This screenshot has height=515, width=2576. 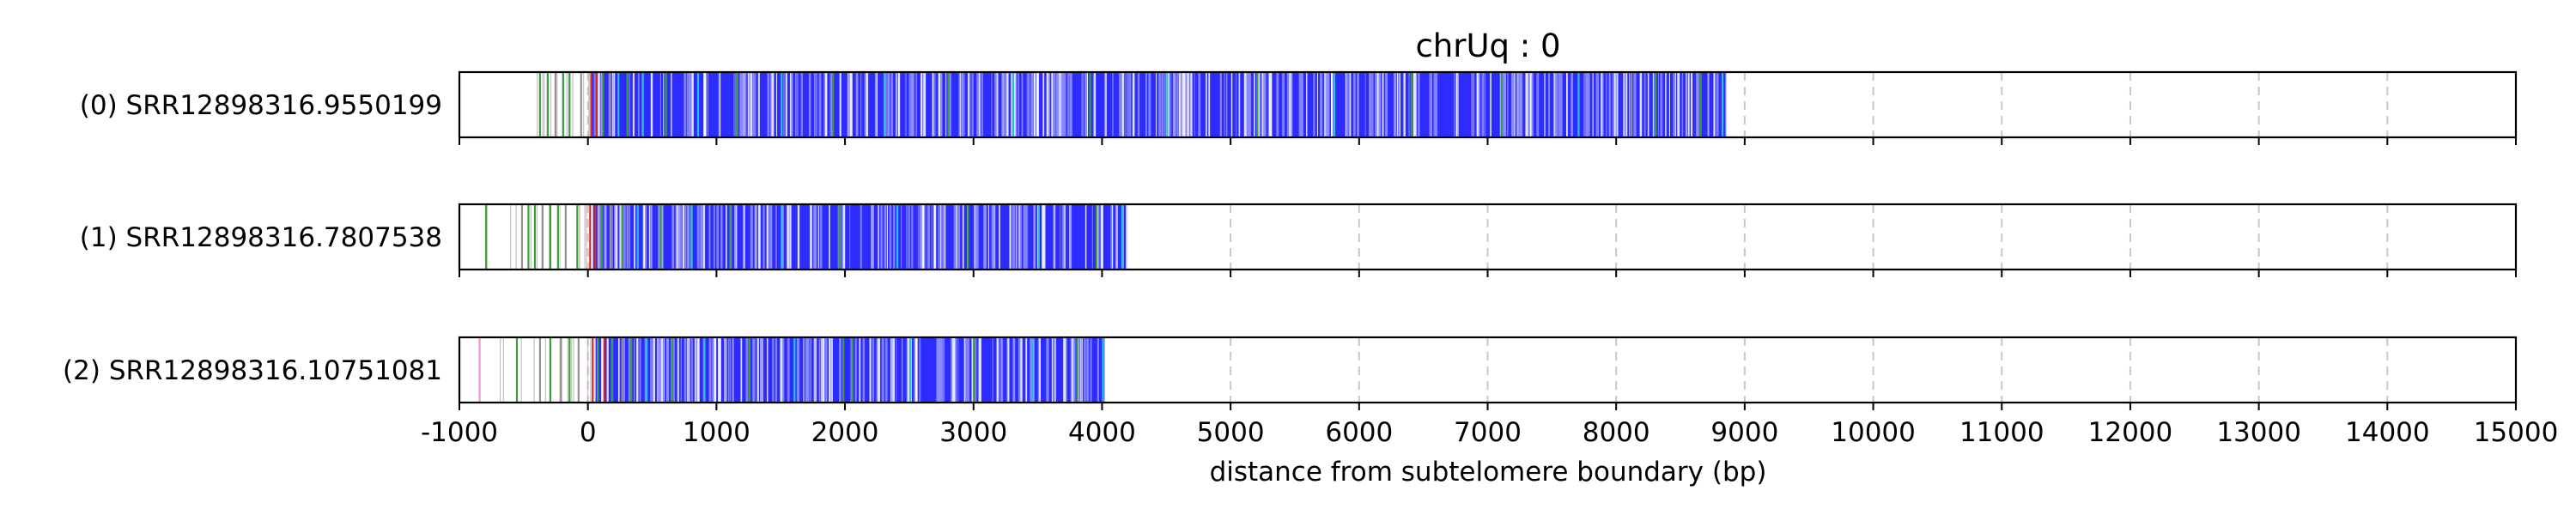 What do you see at coordinates (252, 370) in the screenshot?
I see `track-label: (2) SRR12898316.10751081` at bounding box center [252, 370].